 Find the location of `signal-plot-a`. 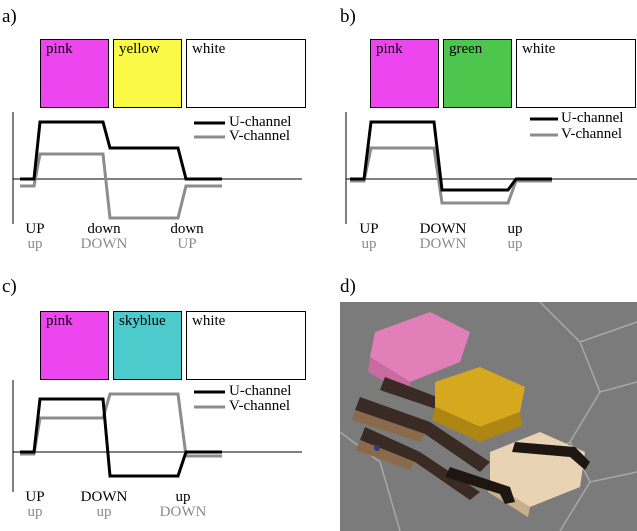

signal-plot-a is located at coordinates (157, 168).